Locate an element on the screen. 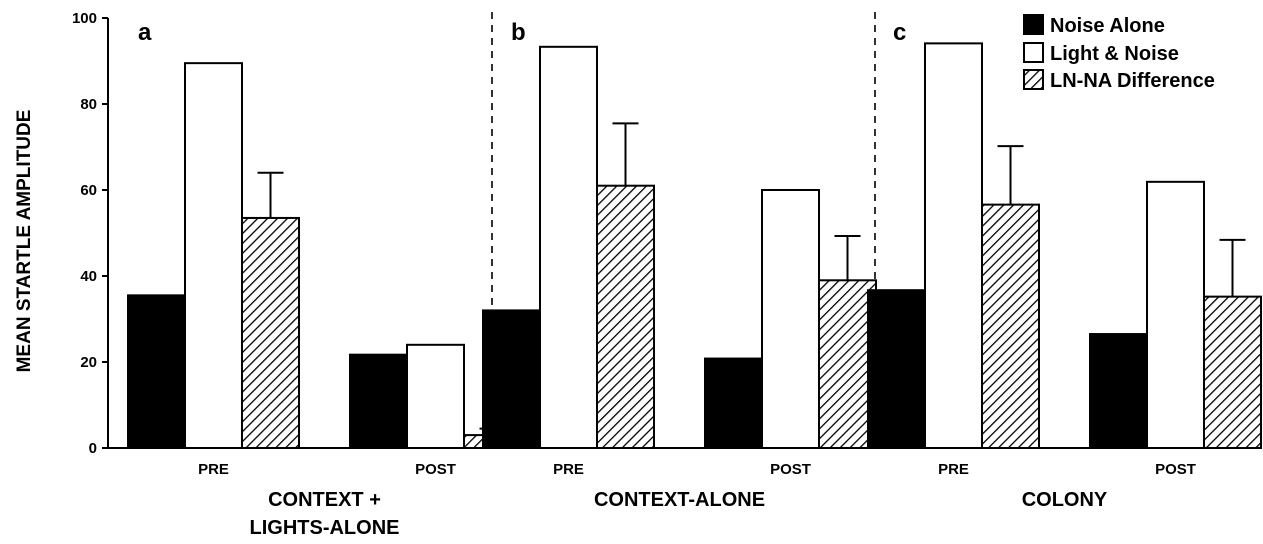  panel-letter: c is located at coordinates (899, 32).